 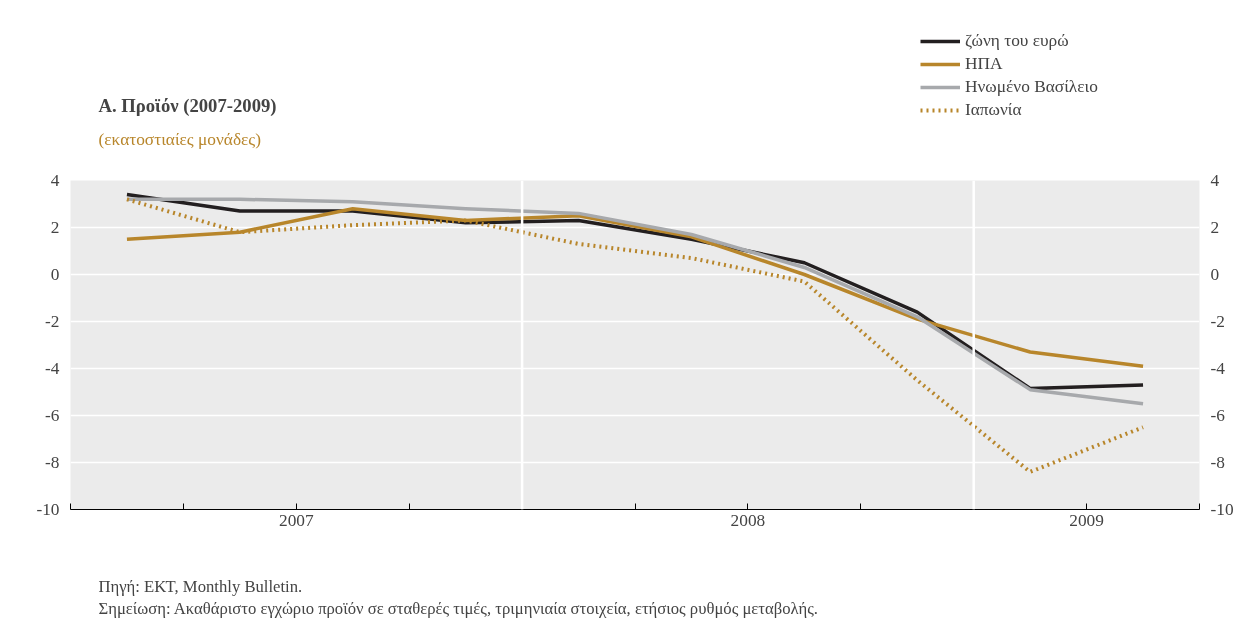 I want to click on chart-title: Α. Προϊόν (2007-2009), so click(x=187, y=105).